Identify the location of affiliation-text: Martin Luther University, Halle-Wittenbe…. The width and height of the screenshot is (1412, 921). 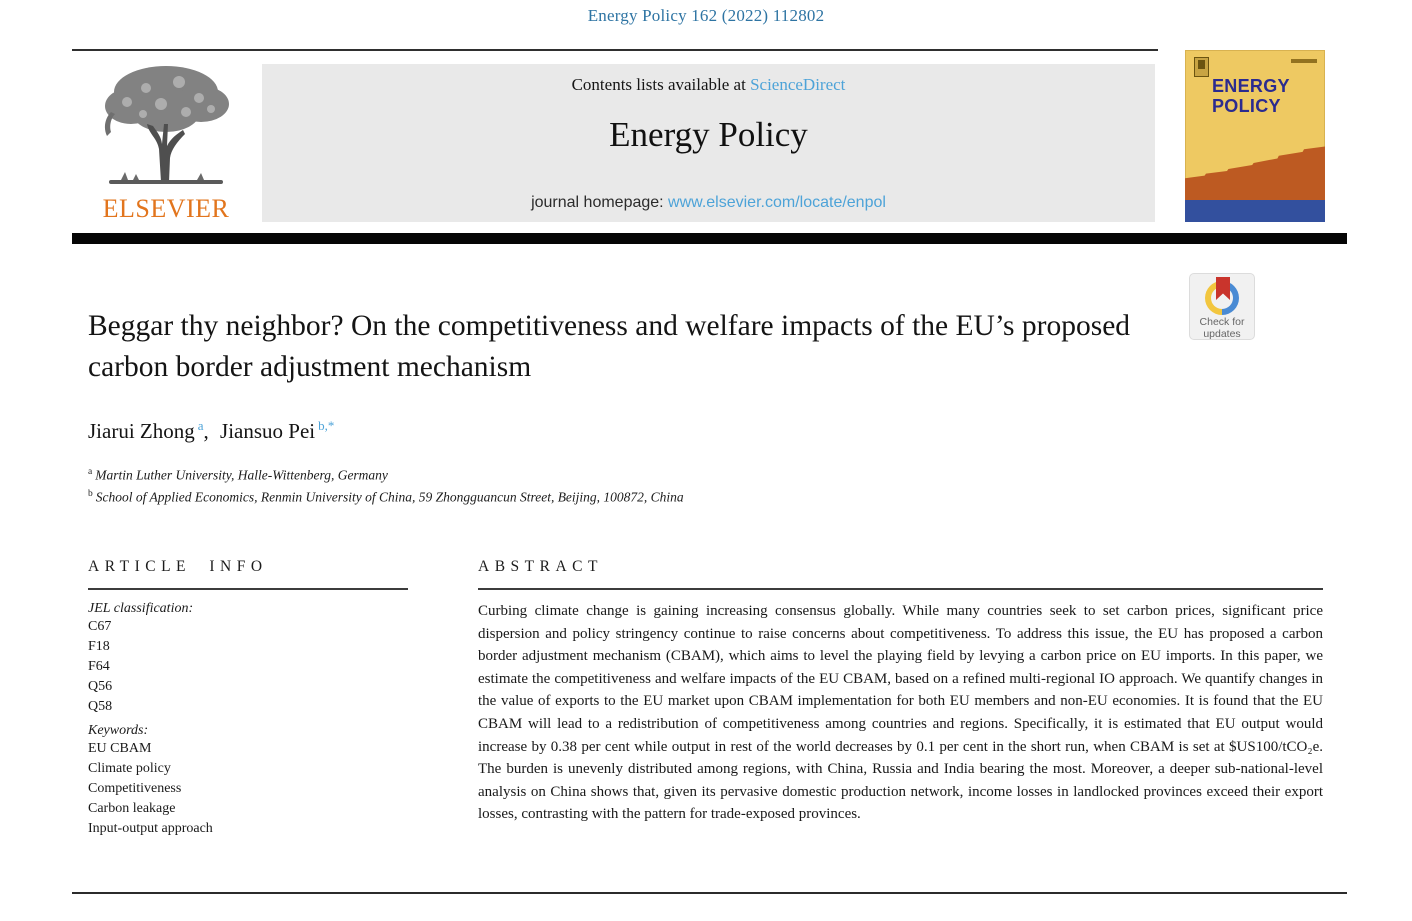
(241, 475).